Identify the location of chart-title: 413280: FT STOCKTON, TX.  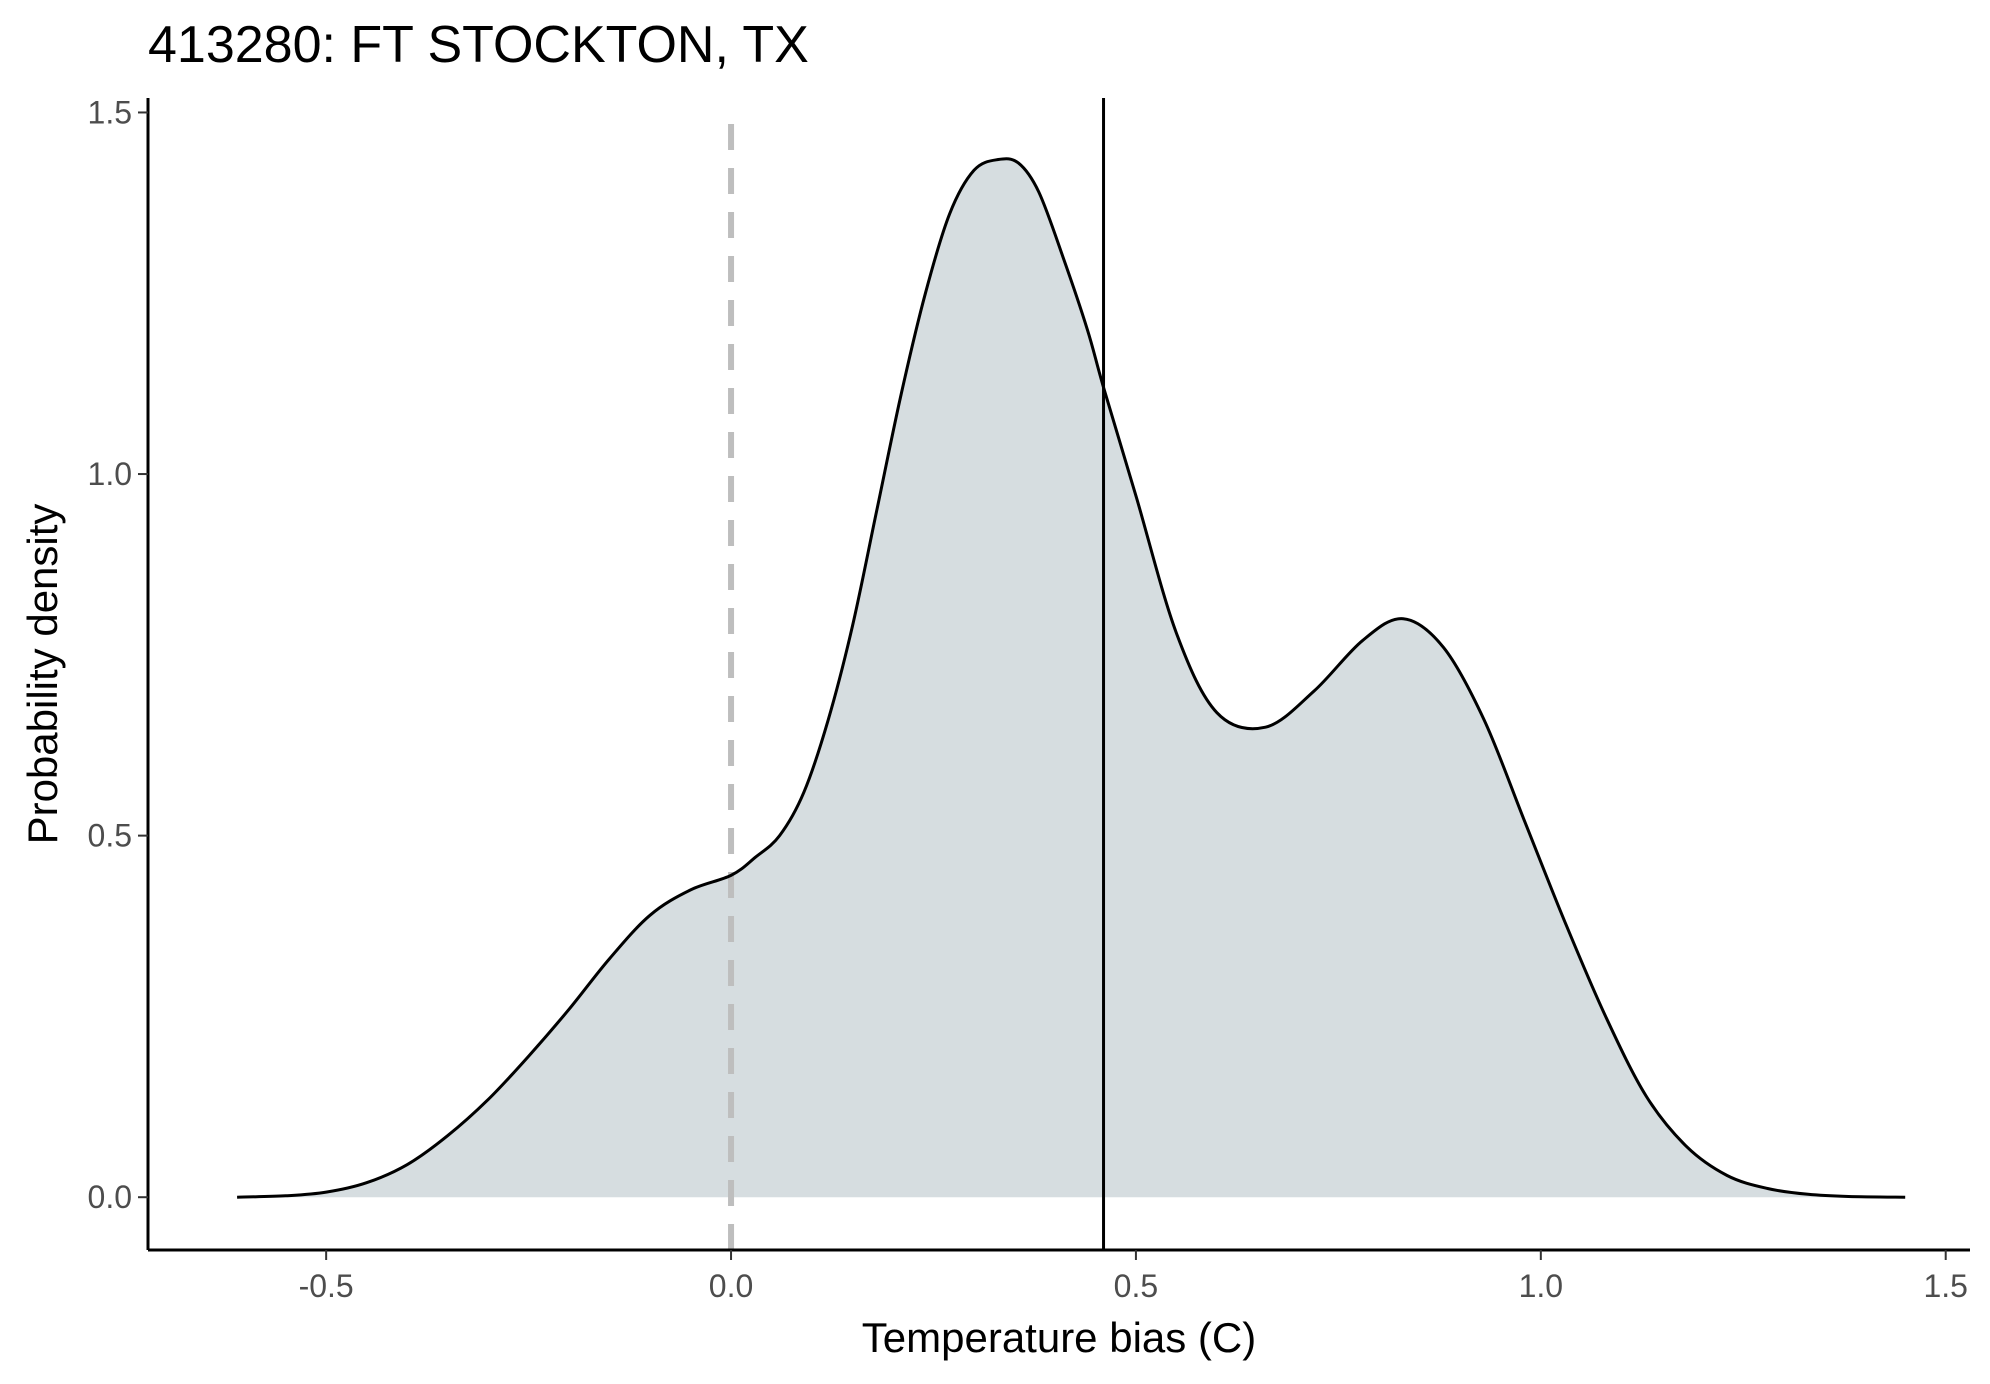
(478, 45).